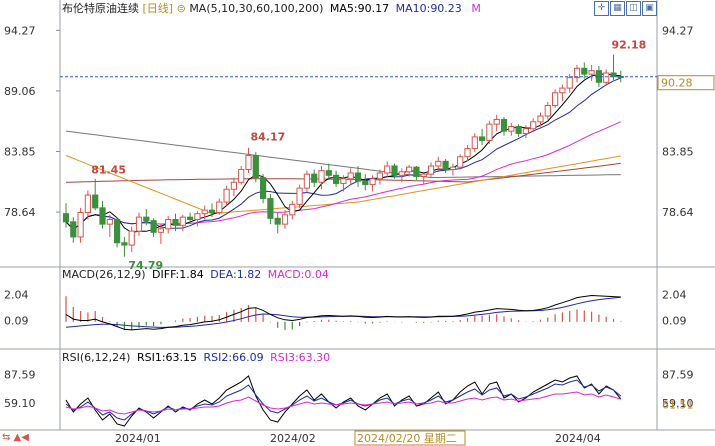 The width and height of the screenshot is (715, 446). What do you see at coordinates (678, 374) in the screenshot?
I see `rsi-tick-right: 87.59` at bounding box center [678, 374].